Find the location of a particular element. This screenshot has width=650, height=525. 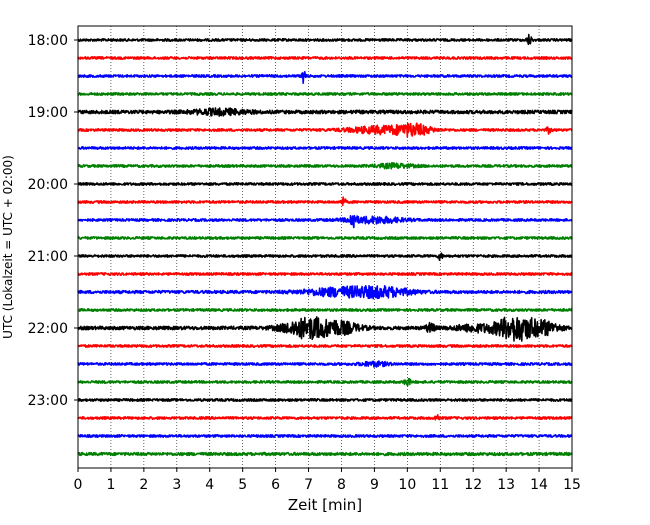

y-tick-label: 22:00 is located at coordinates (48, 329).